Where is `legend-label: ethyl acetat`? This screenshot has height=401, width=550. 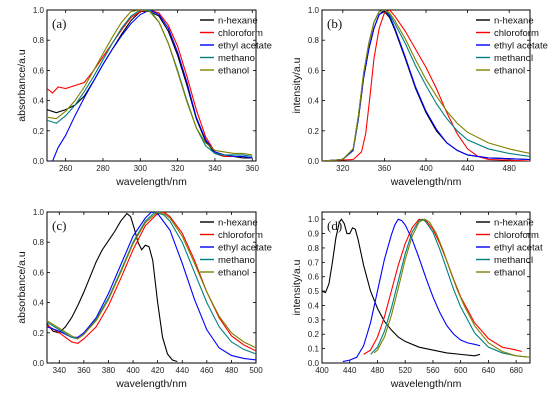
legend-label: ethyl acetat is located at coordinates (518, 248).